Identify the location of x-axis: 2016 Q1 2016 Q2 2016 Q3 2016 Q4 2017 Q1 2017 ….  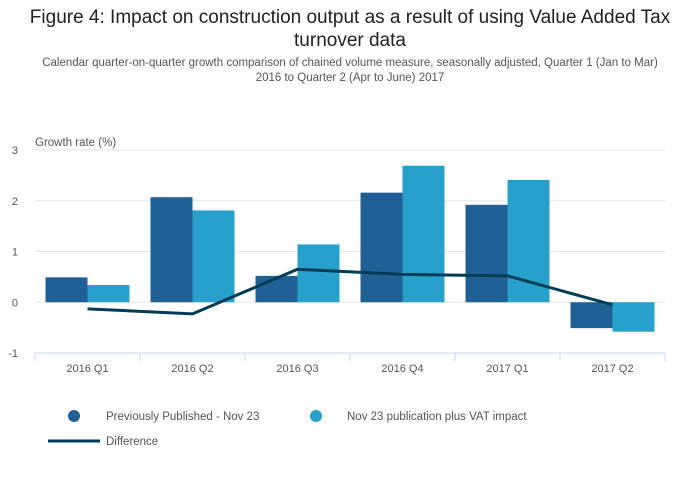
(350, 363).